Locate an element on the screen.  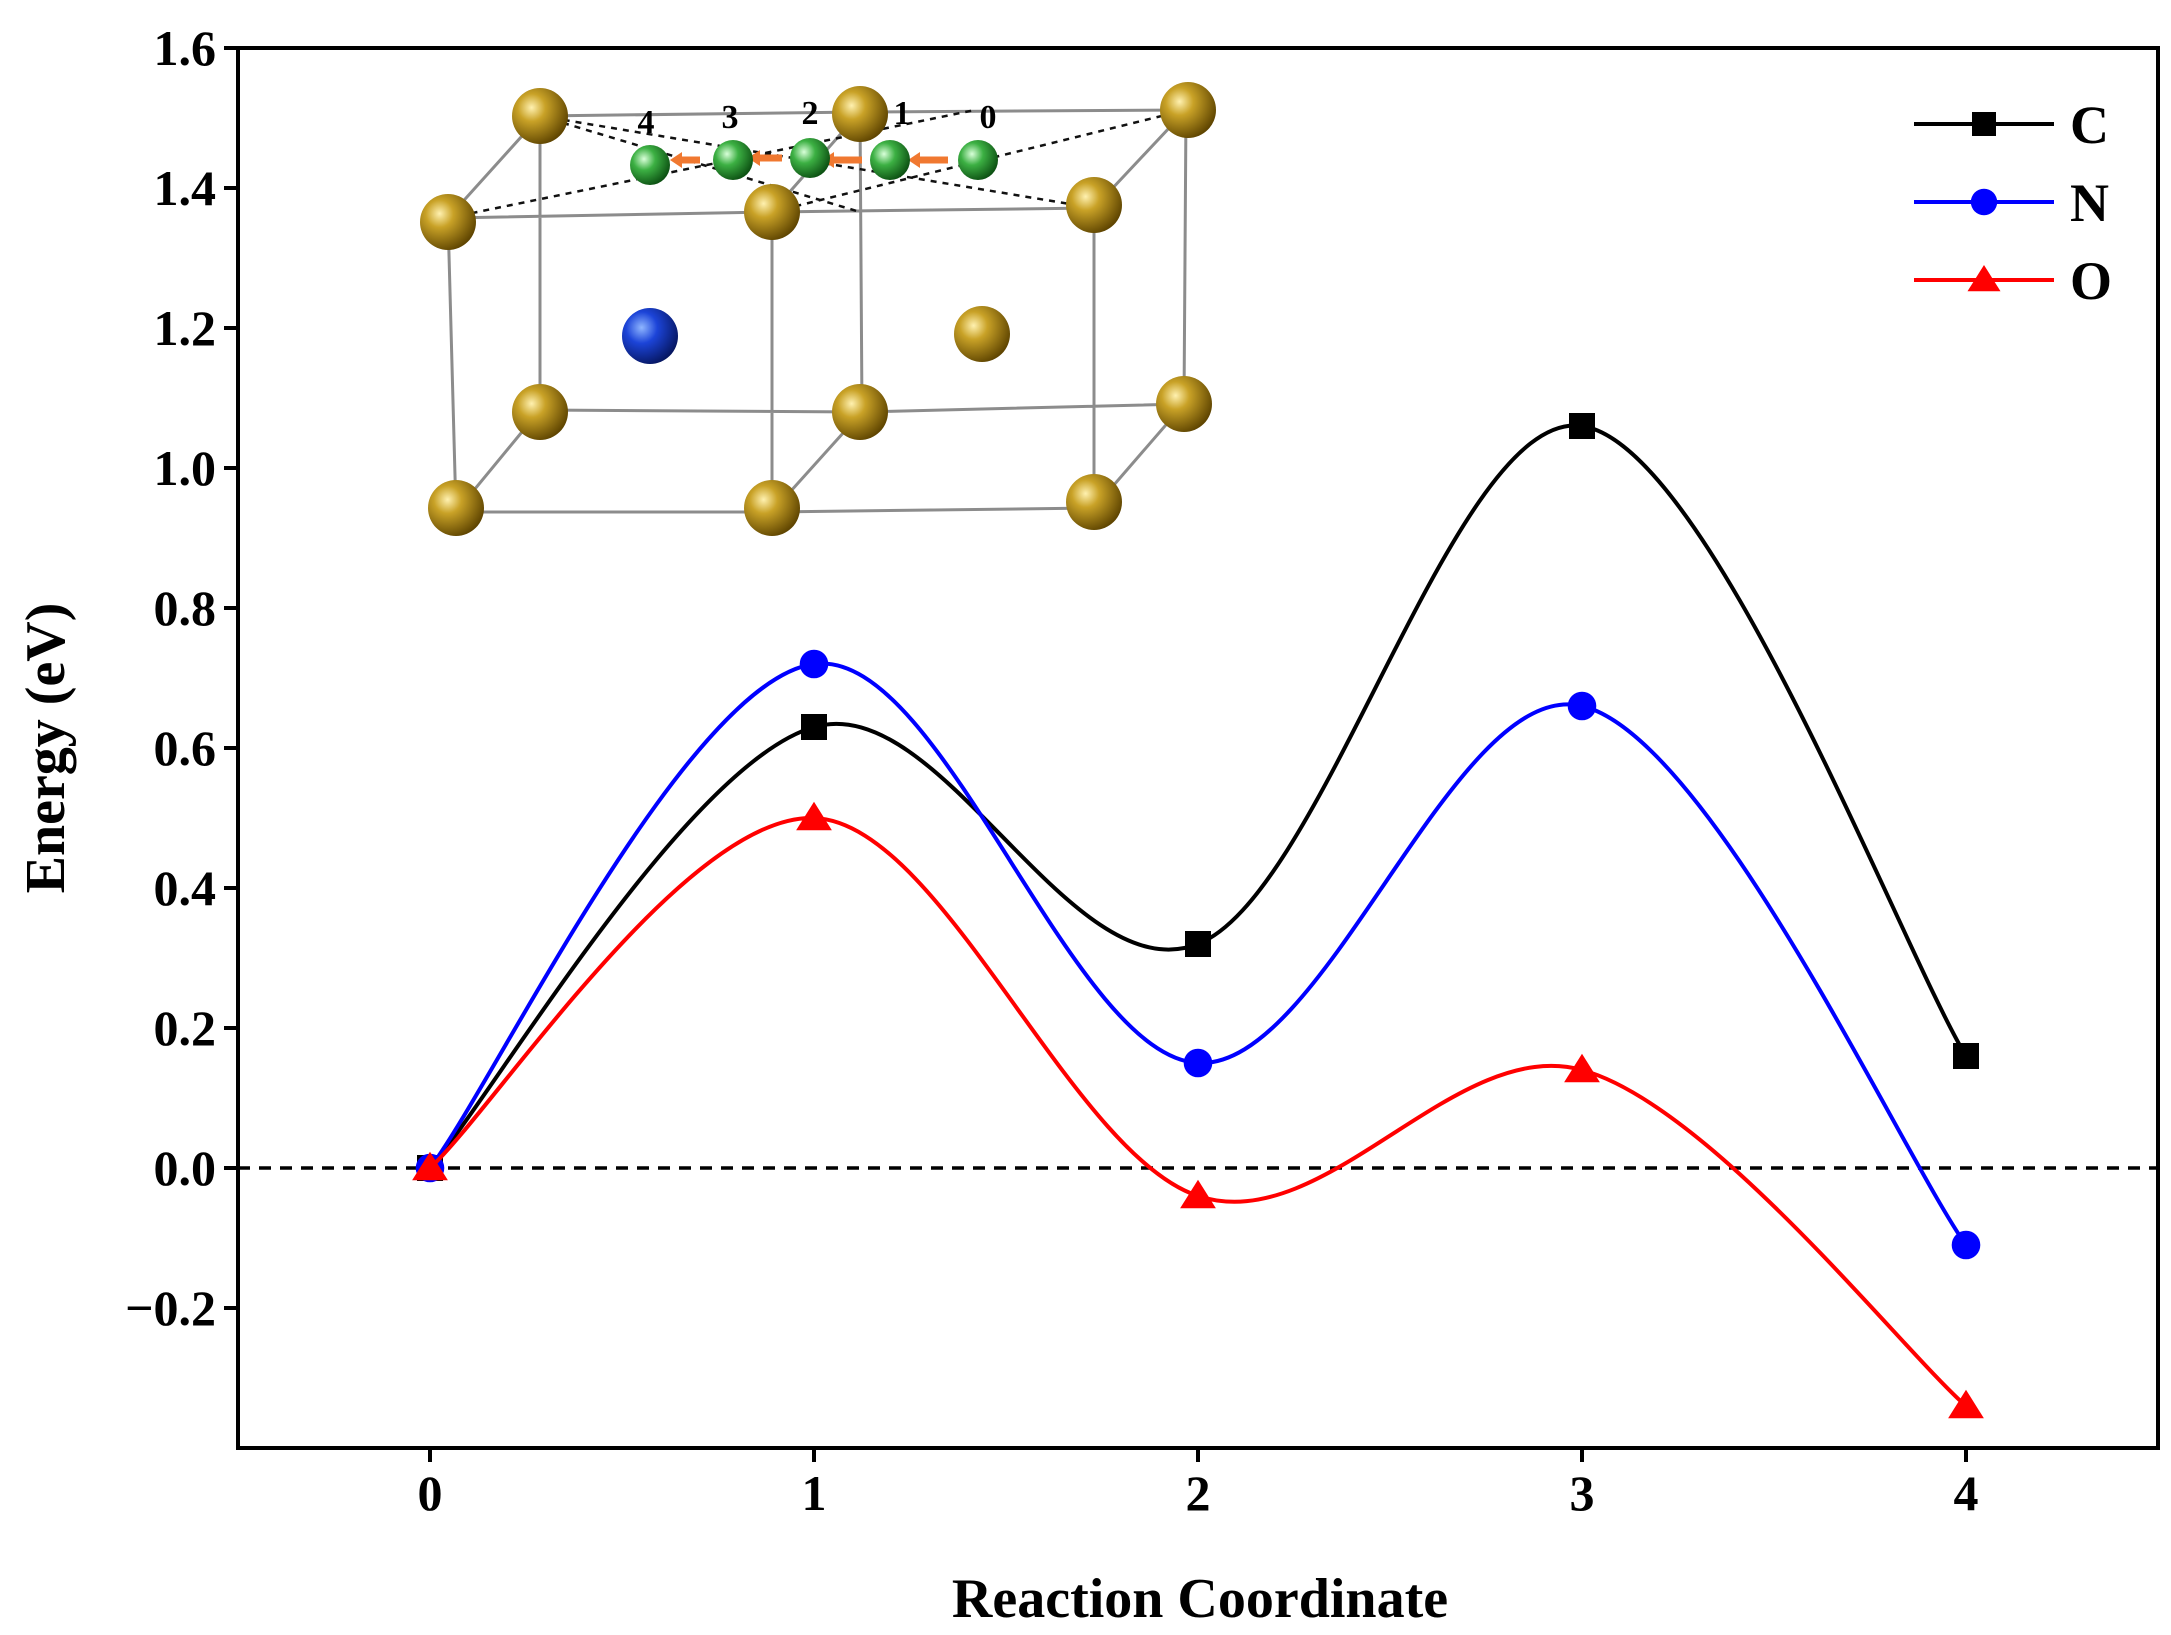
site-label-2: 2 is located at coordinates (810, 113).